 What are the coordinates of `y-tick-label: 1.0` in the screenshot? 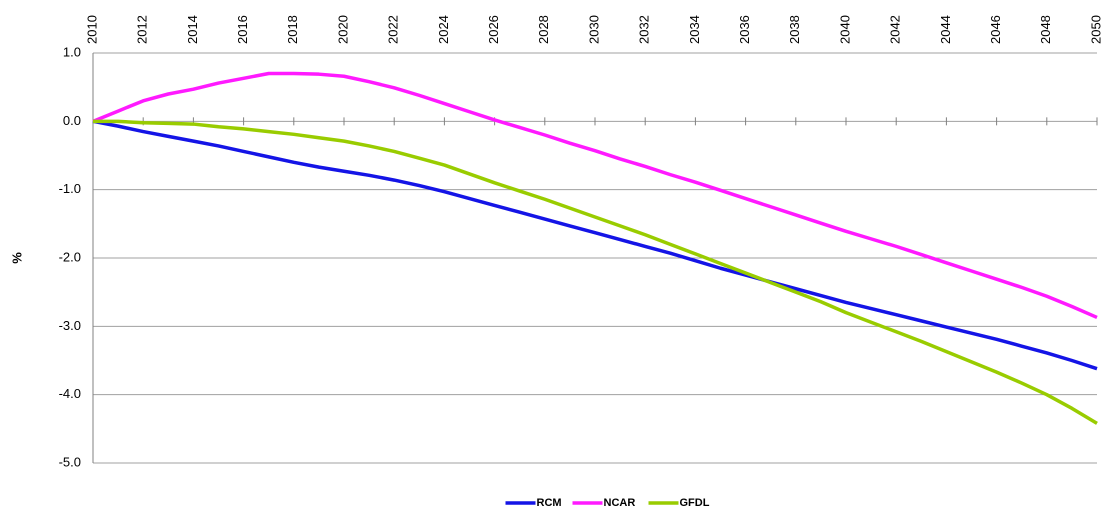 It's located at (72, 51).